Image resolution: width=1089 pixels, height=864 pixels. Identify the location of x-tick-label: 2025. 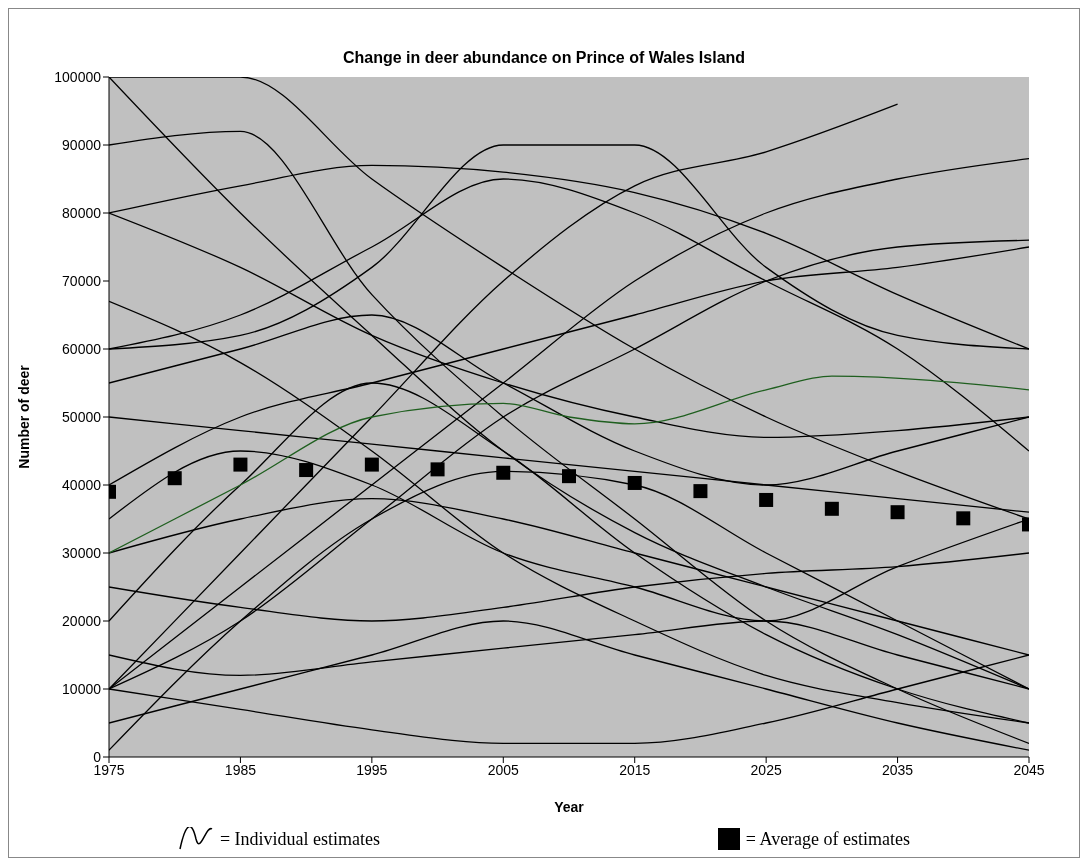
(766, 769).